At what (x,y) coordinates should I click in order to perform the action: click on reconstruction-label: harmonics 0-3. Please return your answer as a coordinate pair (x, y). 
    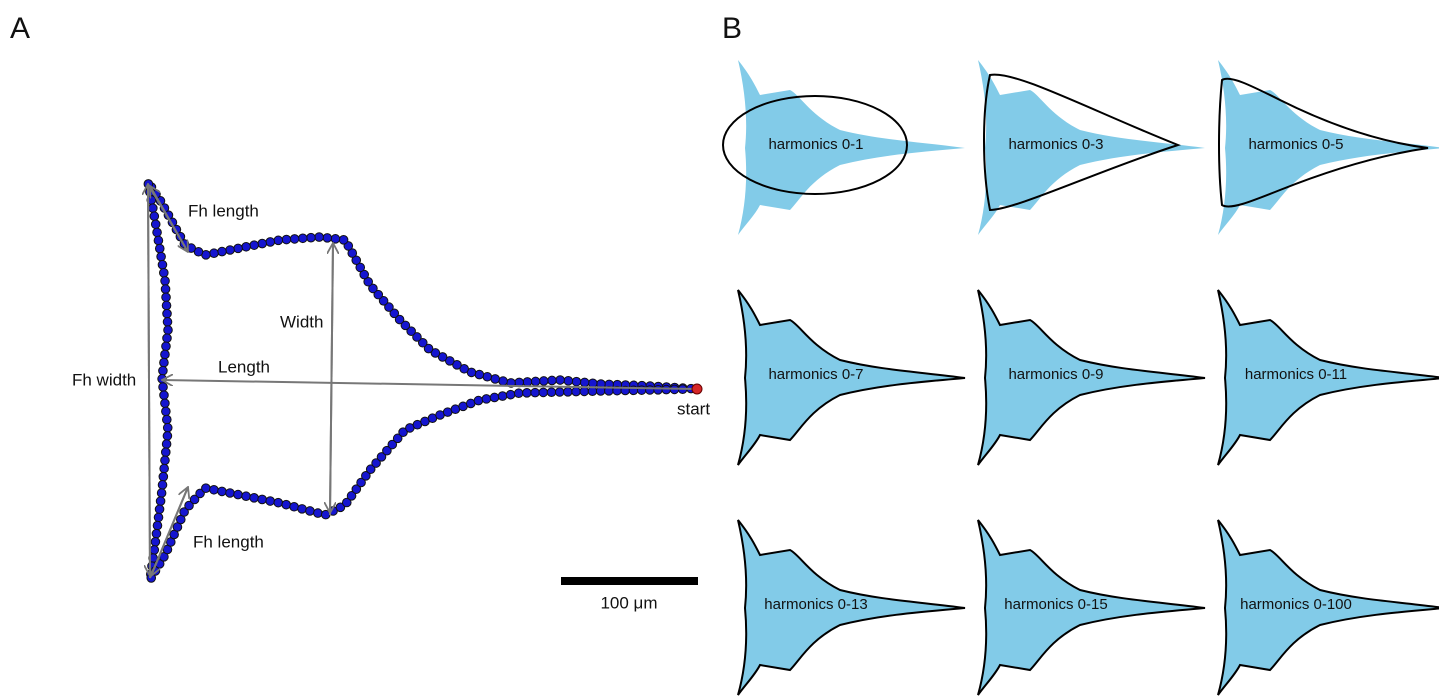
    Looking at the image, I should click on (1055, 144).